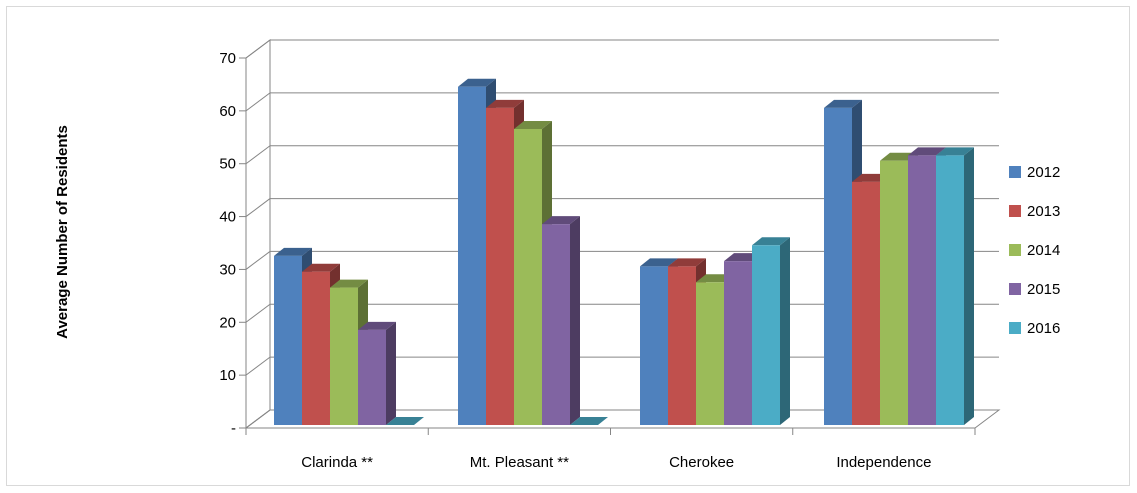  What do you see at coordinates (1043, 289) in the screenshot?
I see `legend-label: 2015` at bounding box center [1043, 289].